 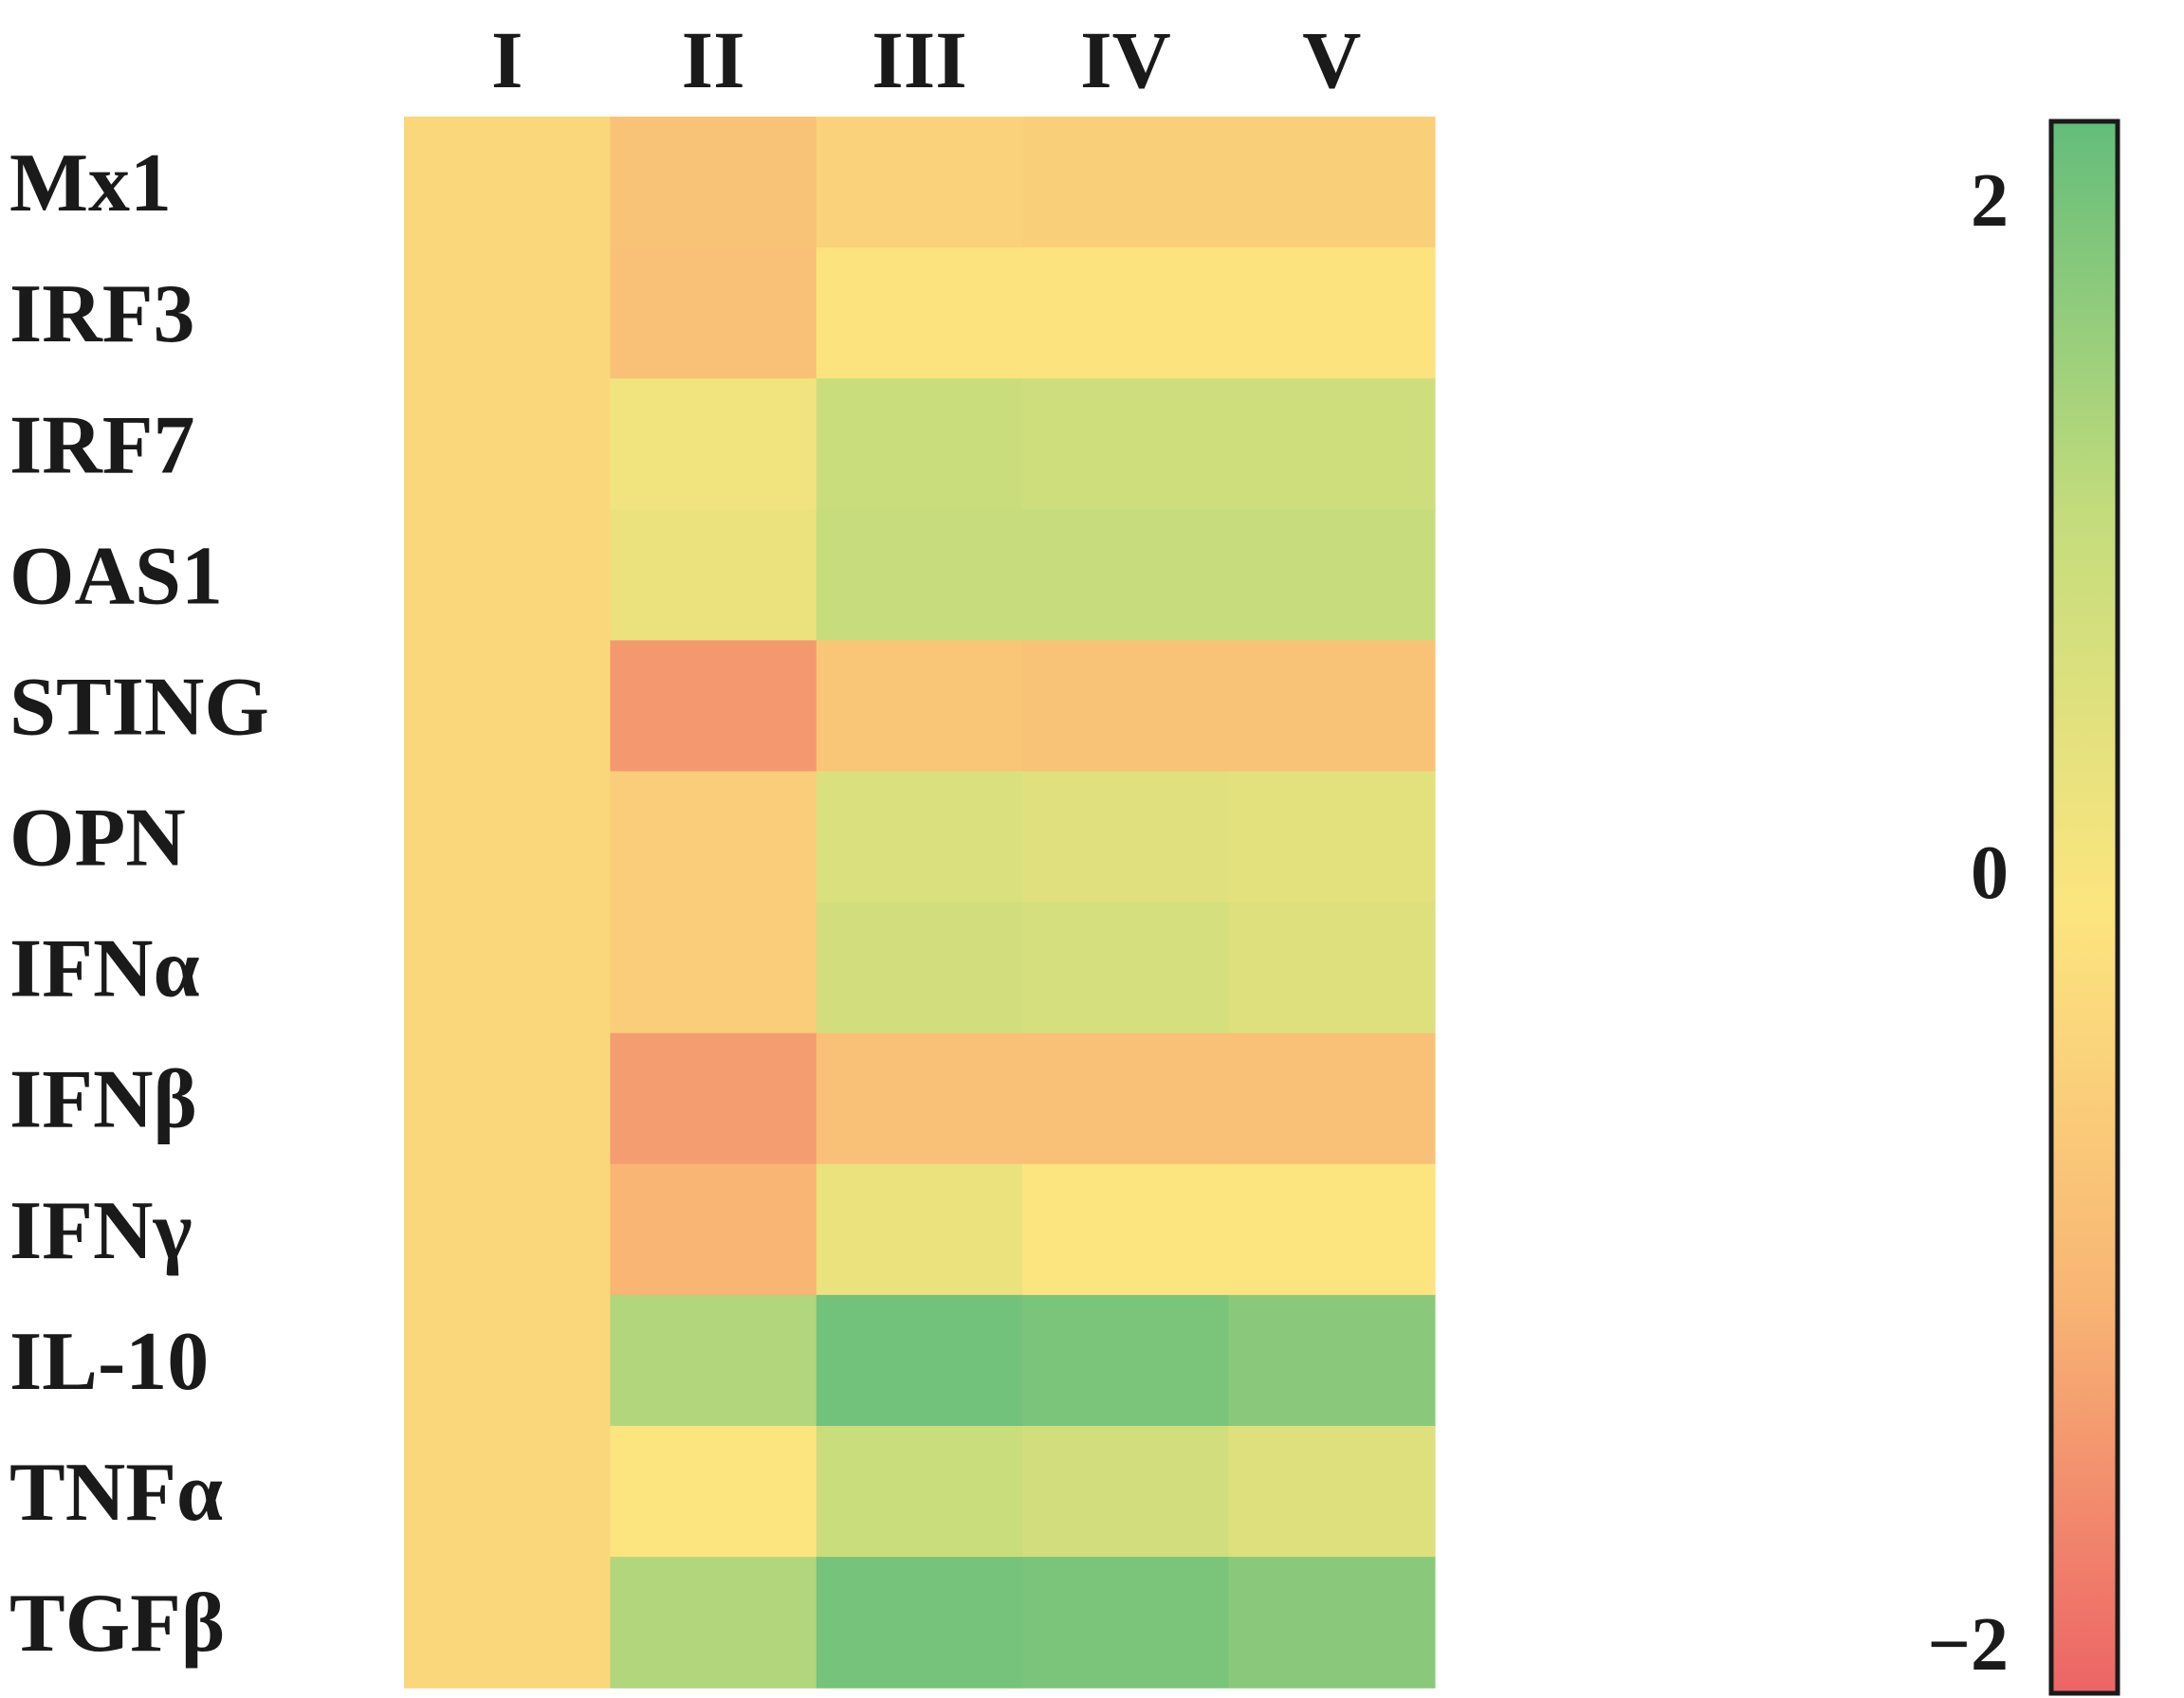 What do you see at coordinates (103, 1100) in the screenshot?
I see `row-label: IFNβ` at bounding box center [103, 1100].